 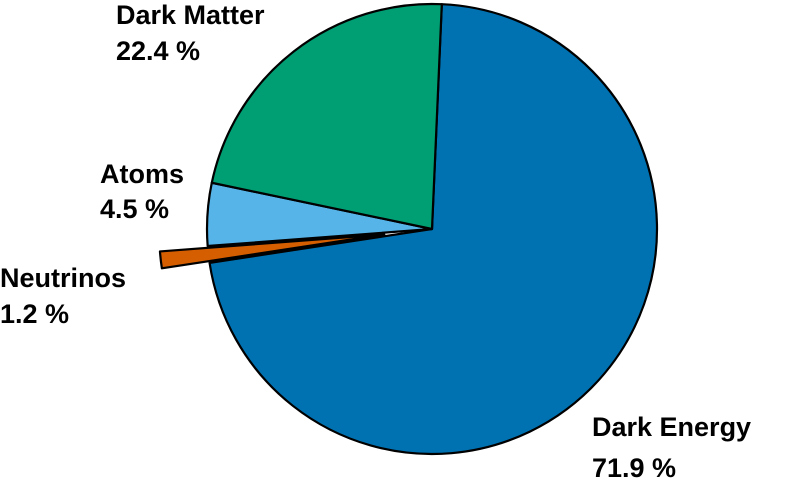 What do you see at coordinates (190, 15) in the screenshot?
I see `slice-label-dark-matter: Dark Matter` at bounding box center [190, 15].